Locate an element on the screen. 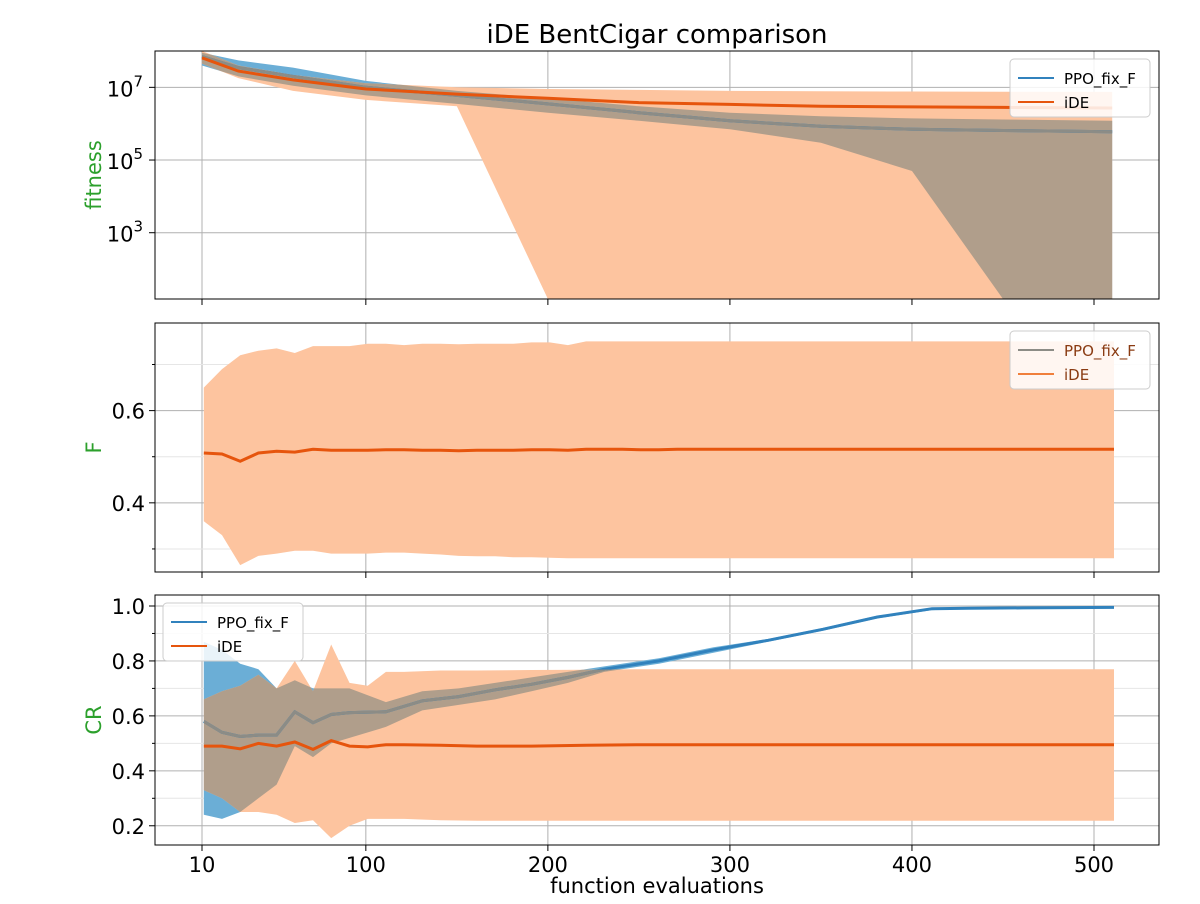 This screenshot has width=1200, height=904. y-tick-label: 1.0 is located at coordinates (128, 607).